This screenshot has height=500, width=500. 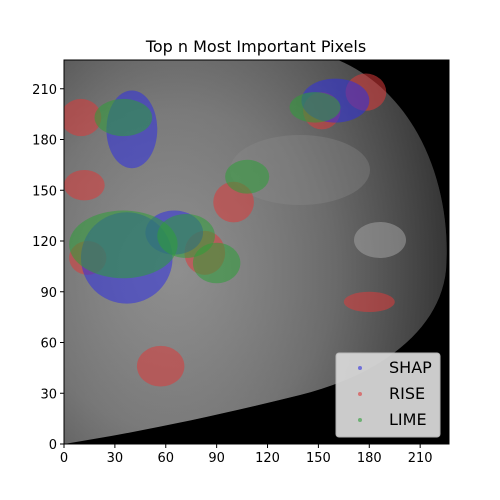 I want to click on legend-label-rise: RISE, so click(x=407, y=393).